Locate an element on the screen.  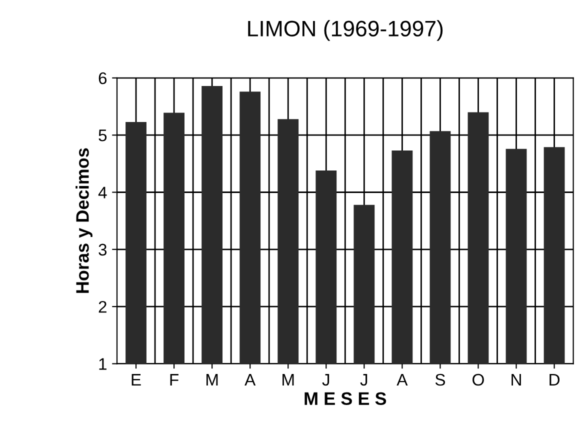
x-tick-label: S is located at coordinates (440, 380).